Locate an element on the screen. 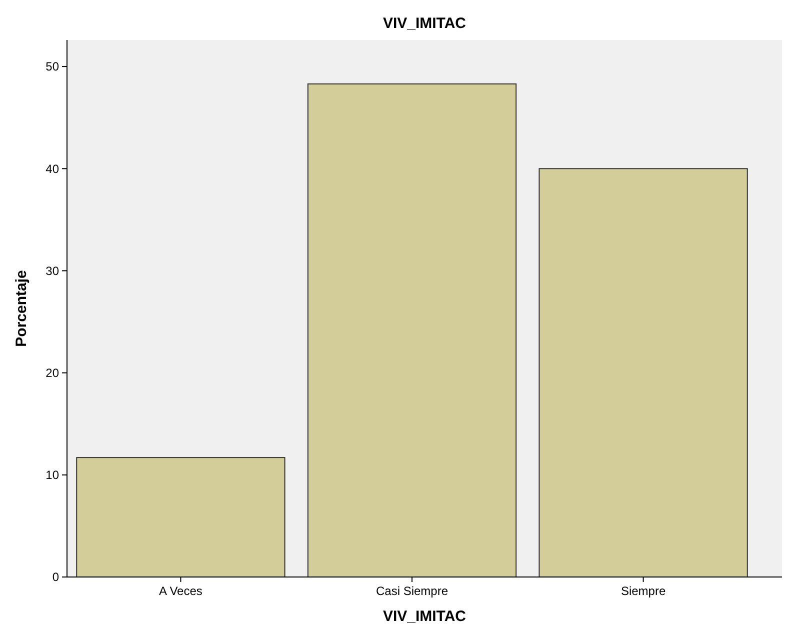  x-tick-label: Casi Siempre is located at coordinates (412, 591).